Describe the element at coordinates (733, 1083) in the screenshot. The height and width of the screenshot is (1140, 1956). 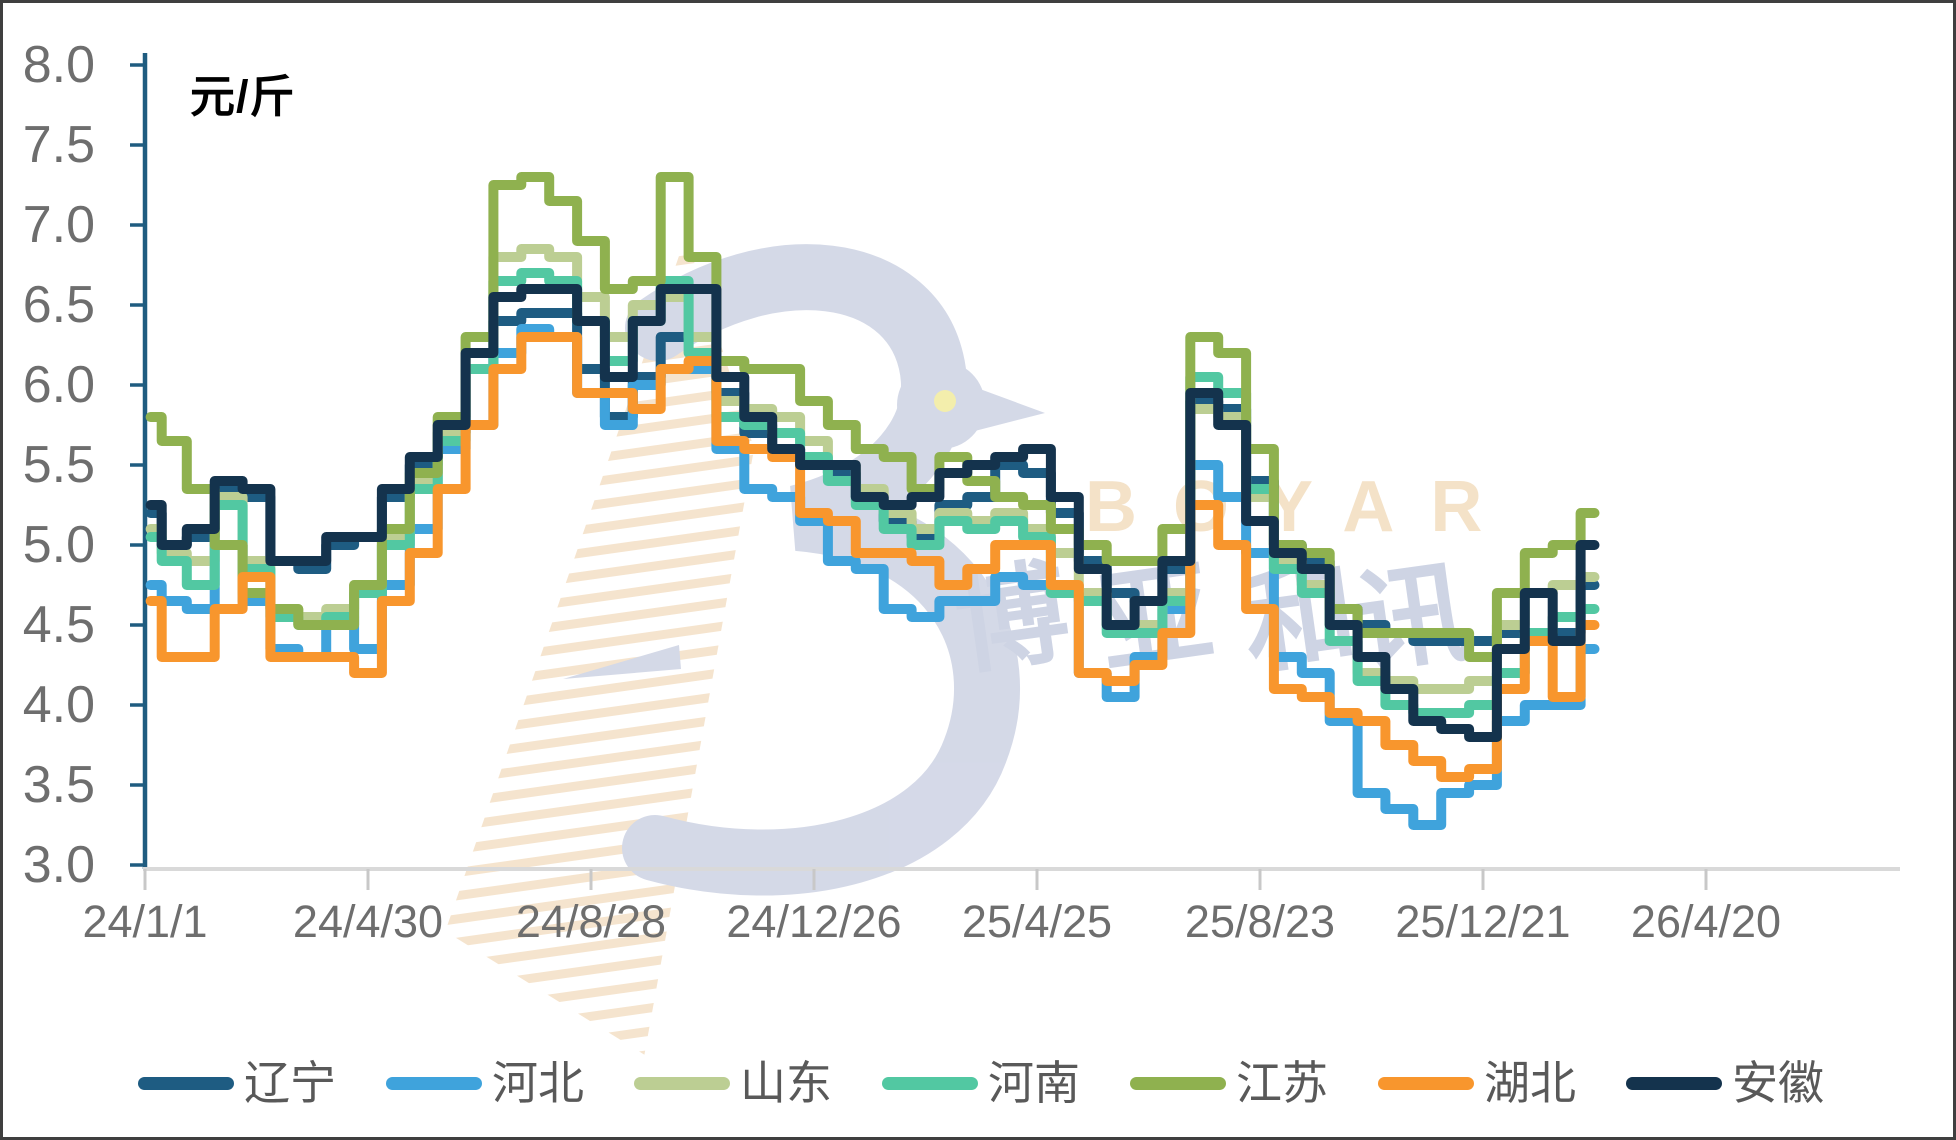
I see `legend-item-山东: 山东` at that location.